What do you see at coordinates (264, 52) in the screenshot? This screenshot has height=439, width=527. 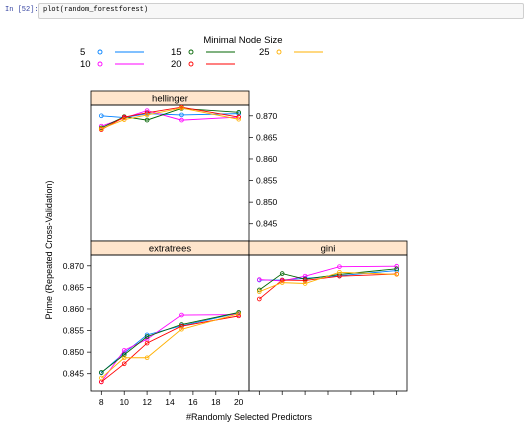 I see `legend-label: 25` at bounding box center [264, 52].